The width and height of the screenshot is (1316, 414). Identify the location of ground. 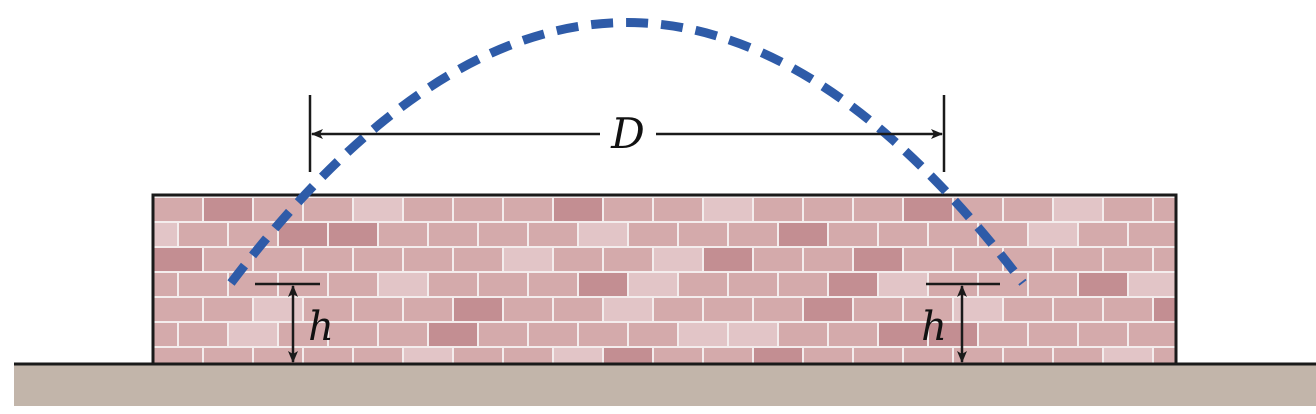
(665, 385).